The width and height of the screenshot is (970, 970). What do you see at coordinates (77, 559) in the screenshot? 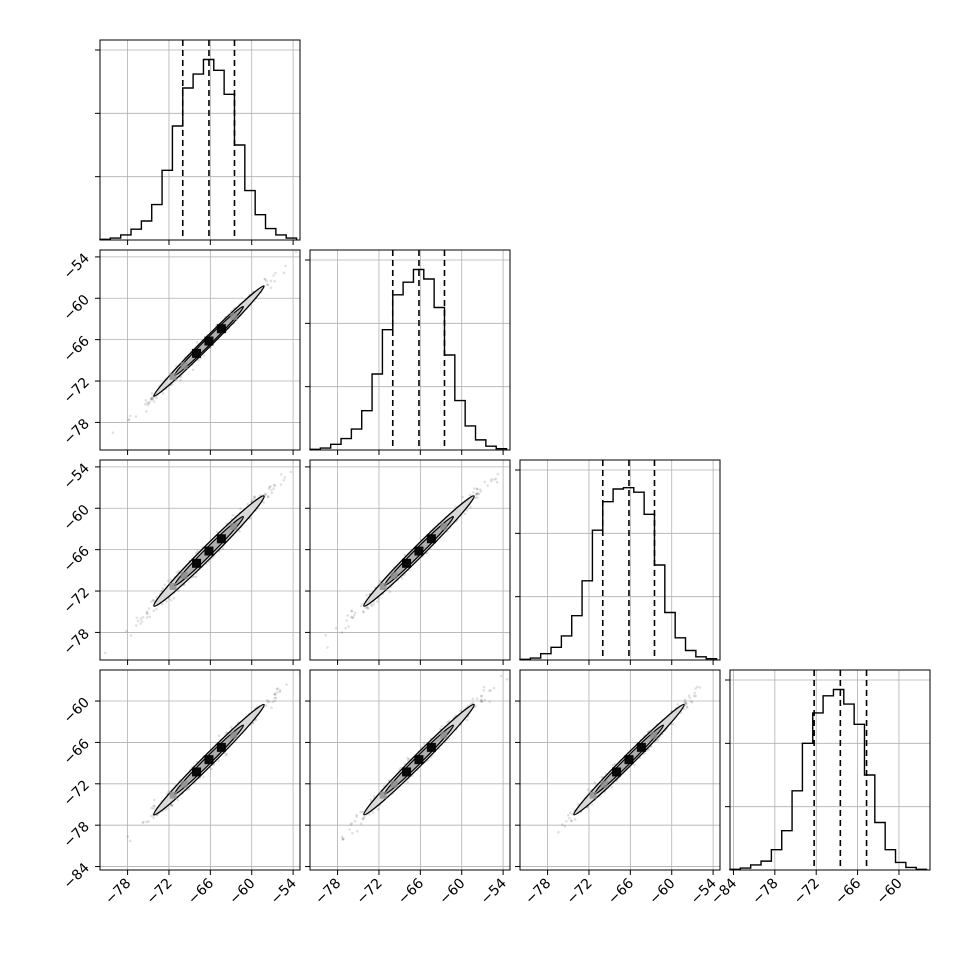
I see `y-tick-label: −66` at bounding box center [77, 559].